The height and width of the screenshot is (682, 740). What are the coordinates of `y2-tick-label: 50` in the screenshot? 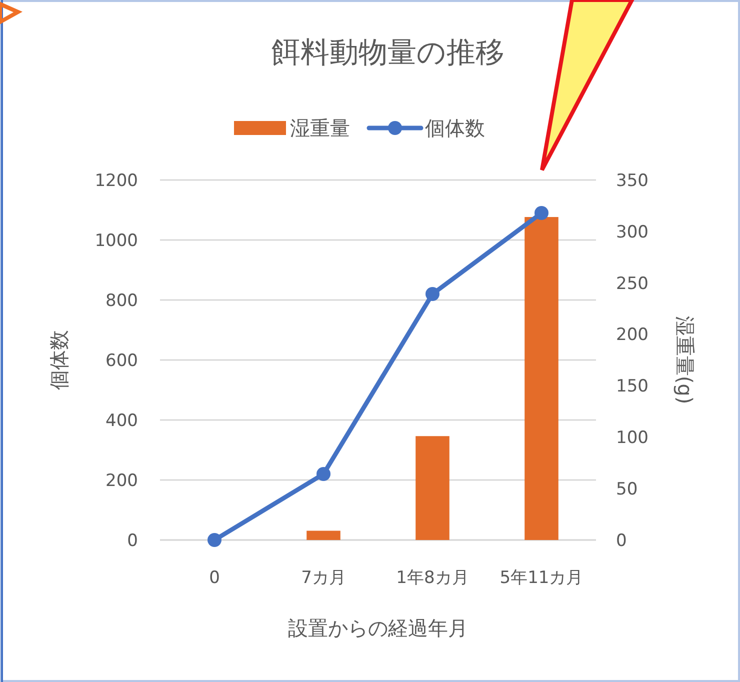 It's located at (627, 490).